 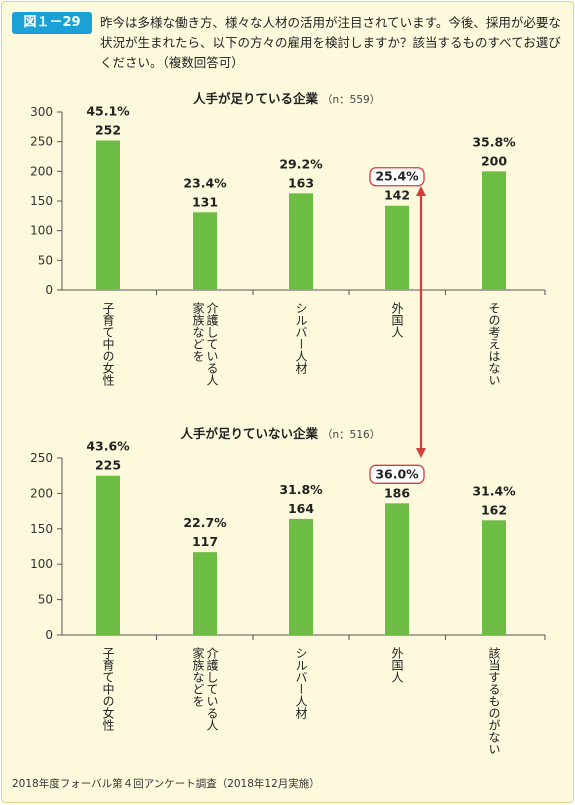 I want to click on data-label-count: 164, so click(x=301, y=508).